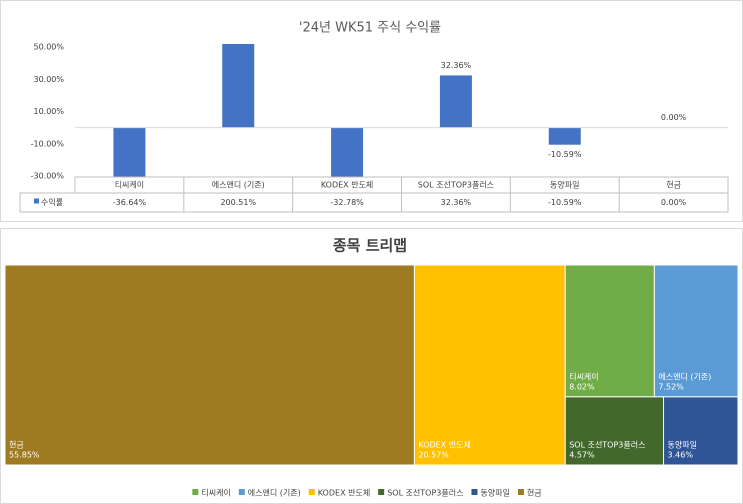 The width and height of the screenshot is (743, 504). Describe the element at coordinates (671, 386) in the screenshot. I see `tile-value: 7.52%` at that location.